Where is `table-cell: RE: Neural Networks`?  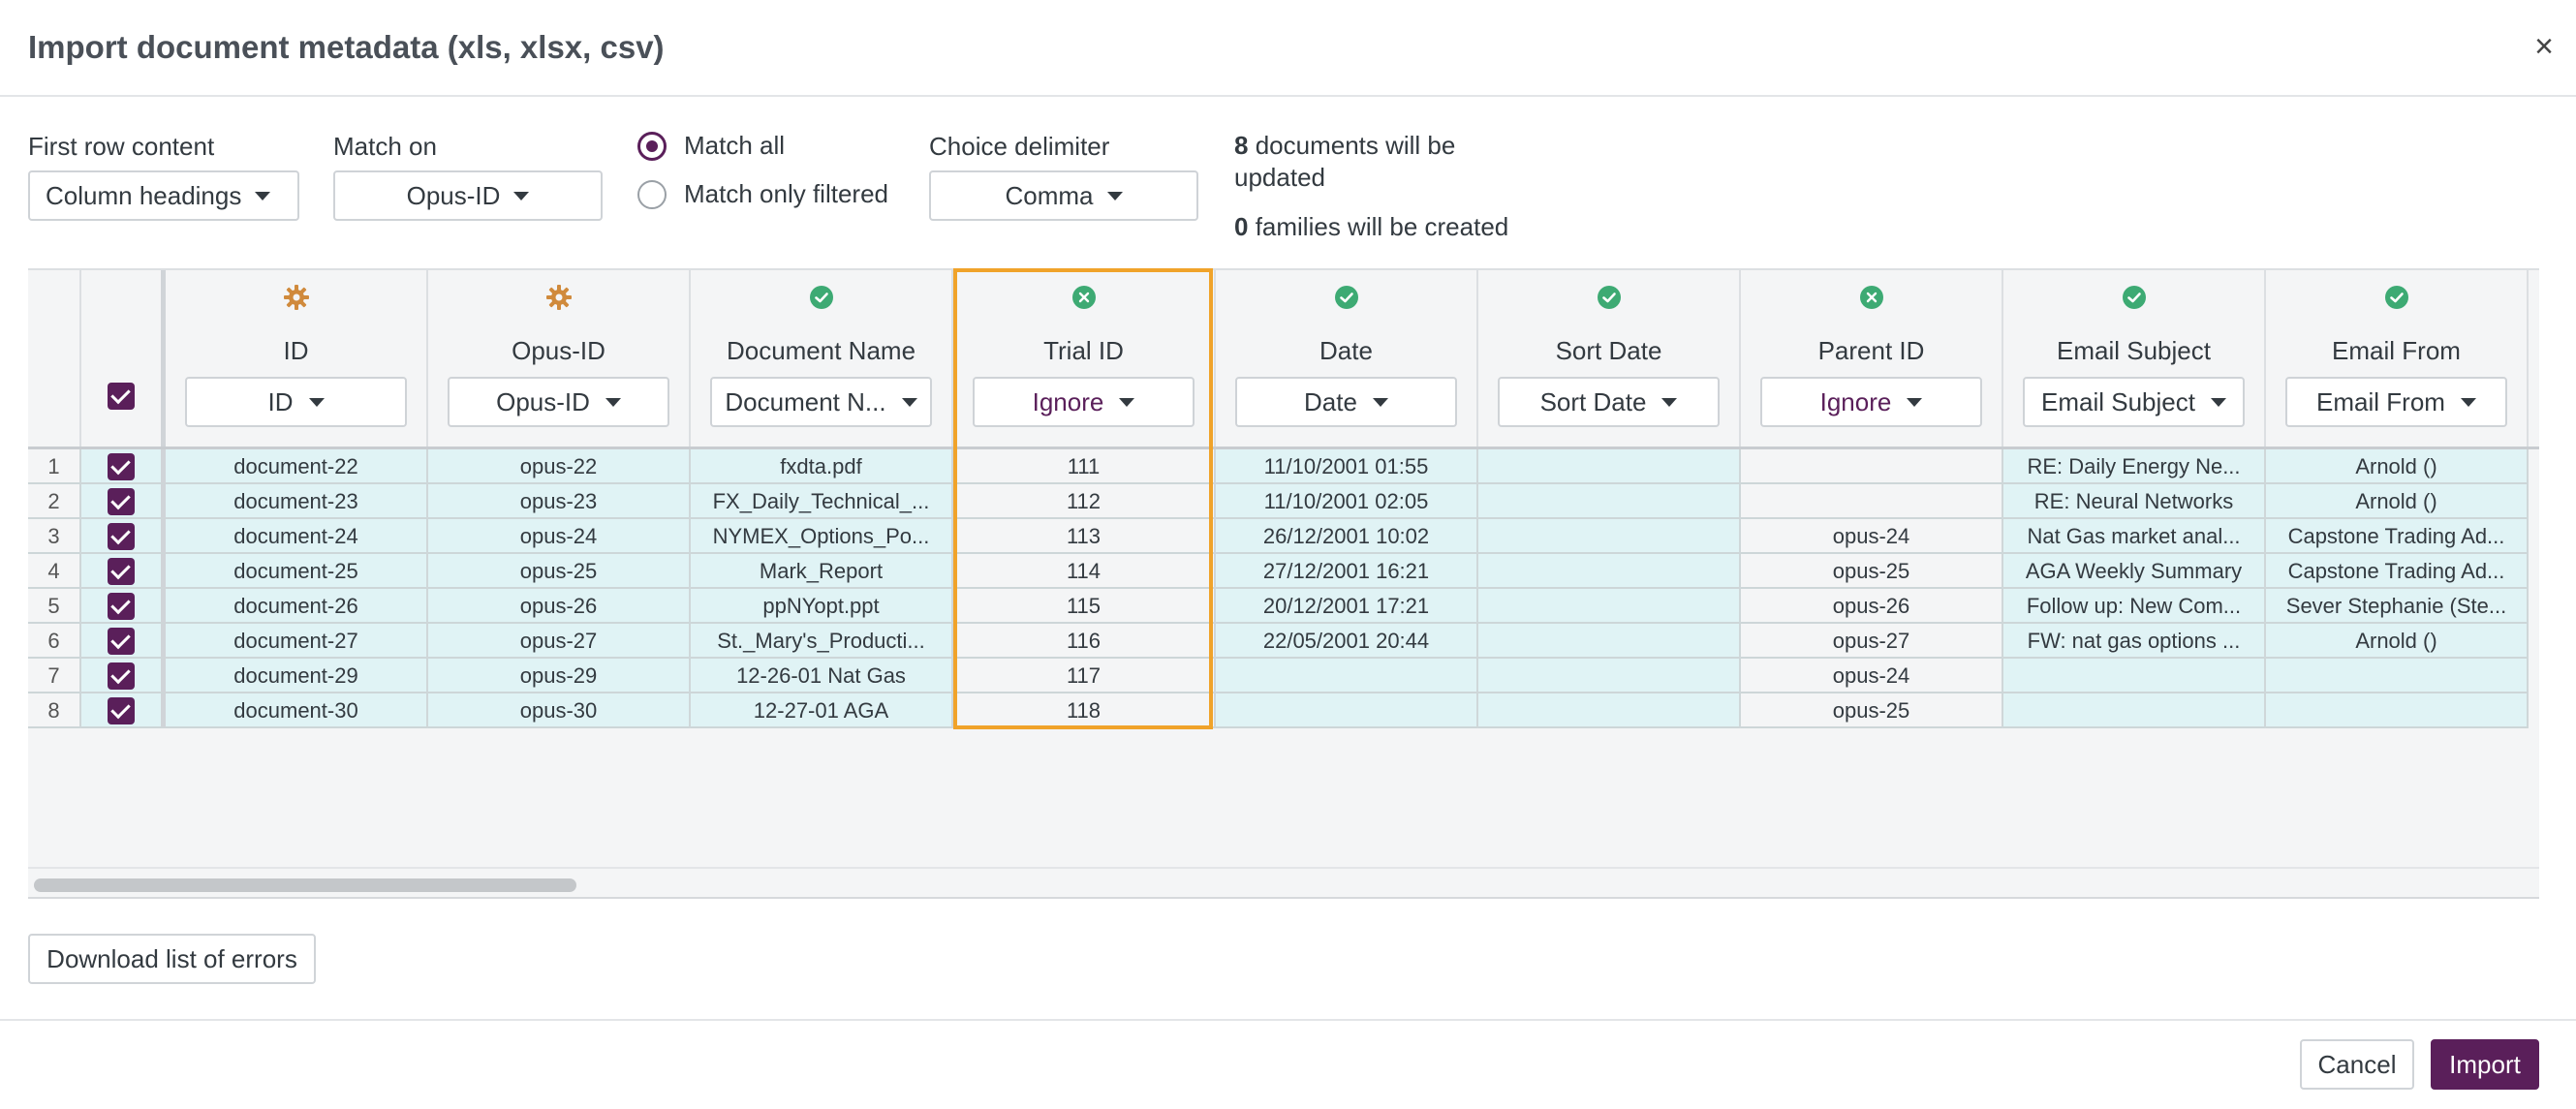 table-cell: RE: Neural Networks is located at coordinates (2134, 501).